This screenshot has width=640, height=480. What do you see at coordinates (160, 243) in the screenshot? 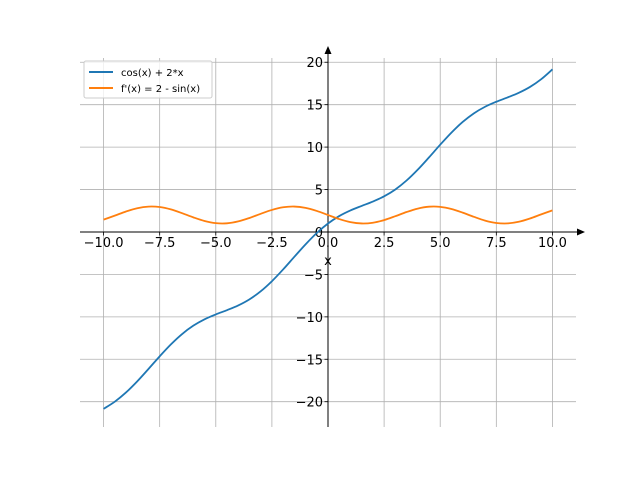
I see `x-tick-label: −7.5` at bounding box center [160, 243].